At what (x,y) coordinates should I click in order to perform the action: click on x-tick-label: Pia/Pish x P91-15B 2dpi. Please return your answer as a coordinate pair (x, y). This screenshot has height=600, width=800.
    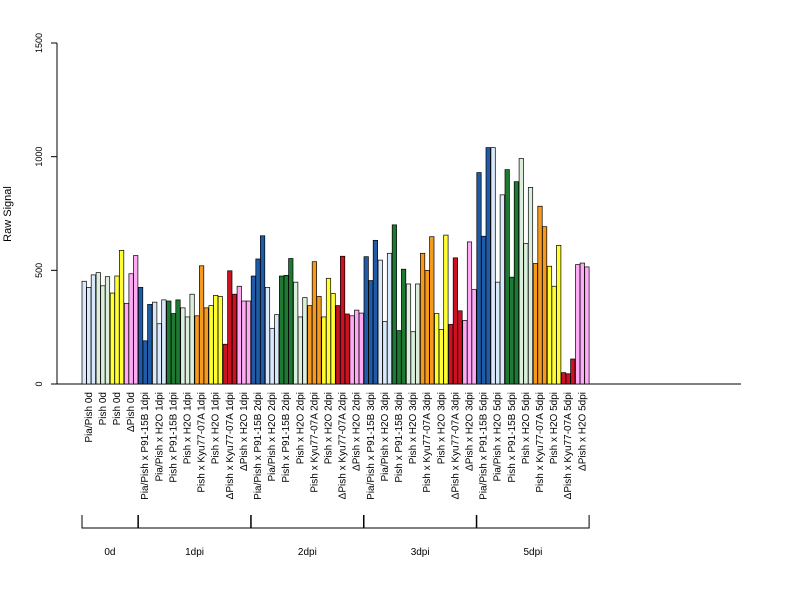
    Looking at the image, I should click on (258, 446).